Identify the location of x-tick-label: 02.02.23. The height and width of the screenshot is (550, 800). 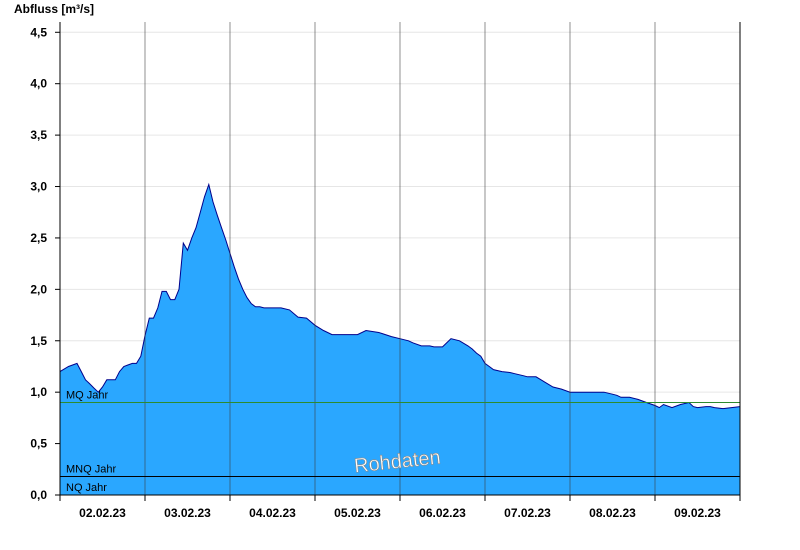
(102, 513).